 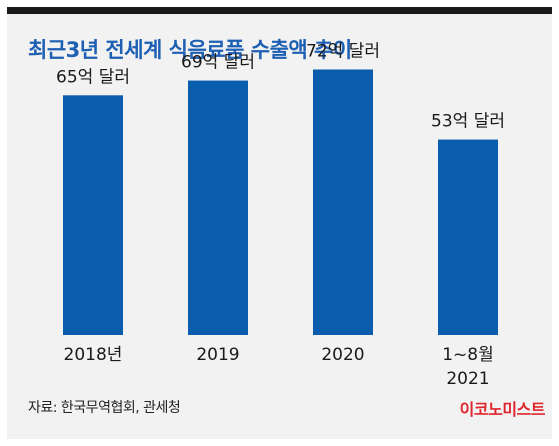 What do you see at coordinates (190, 50) in the screenshot?
I see `chart-title: 최근3년 전세계 식음료품 수출액 추이` at bounding box center [190, 50].